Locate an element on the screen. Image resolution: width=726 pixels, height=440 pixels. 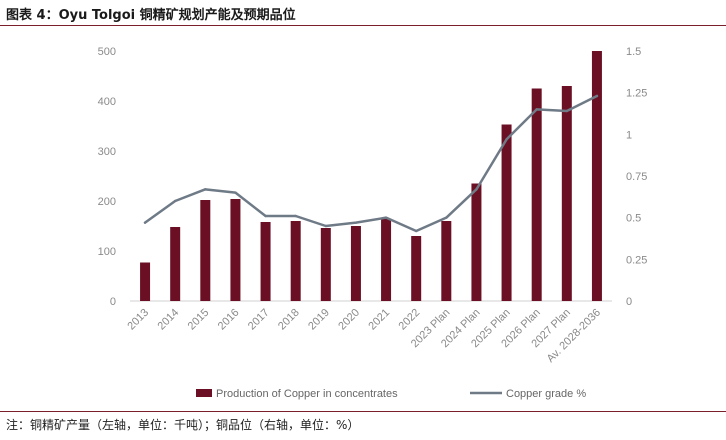
legend-line-label: Copper grade % is located at coordinates (546, 394).